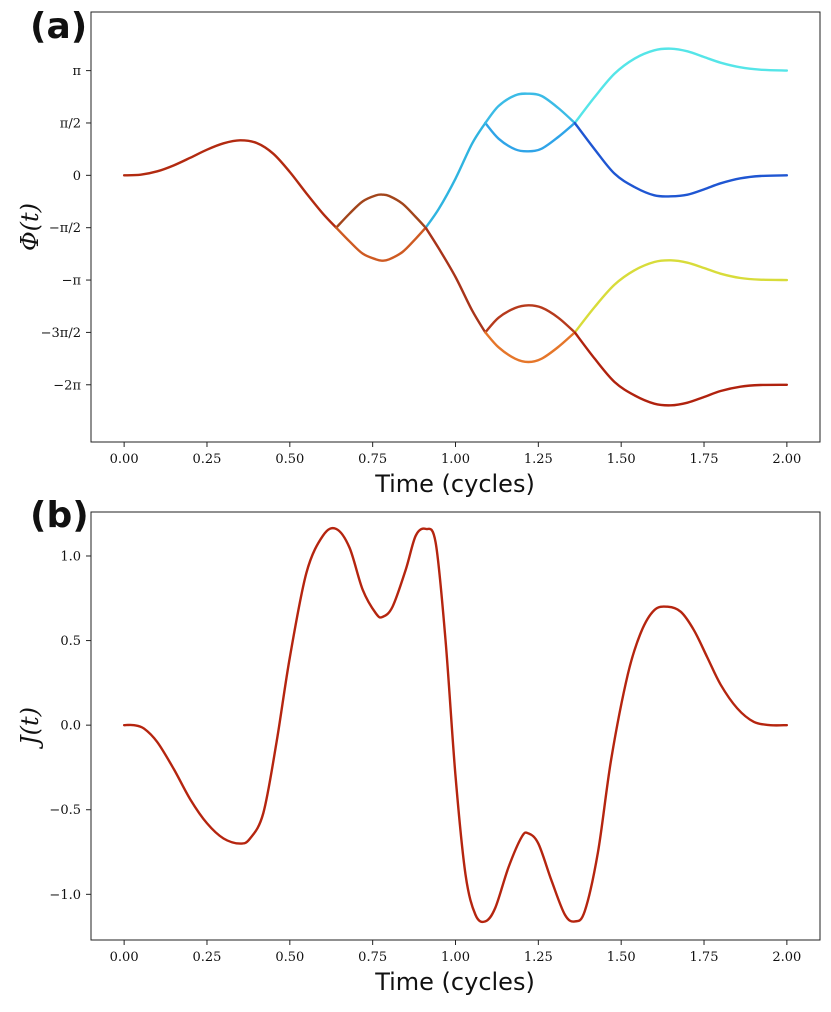  Describe the element at coordinates (77, 176) in the screenshot. I see `y-tick-label: 0` at that location.